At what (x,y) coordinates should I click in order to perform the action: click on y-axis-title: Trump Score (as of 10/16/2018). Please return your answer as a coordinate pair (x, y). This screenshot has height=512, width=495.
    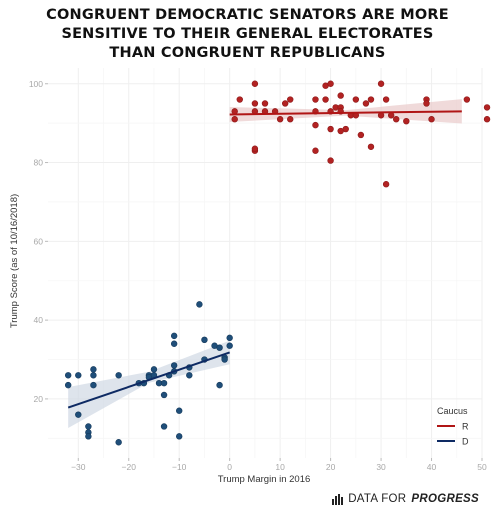
    Looking at the image, I should click on (14, 261).